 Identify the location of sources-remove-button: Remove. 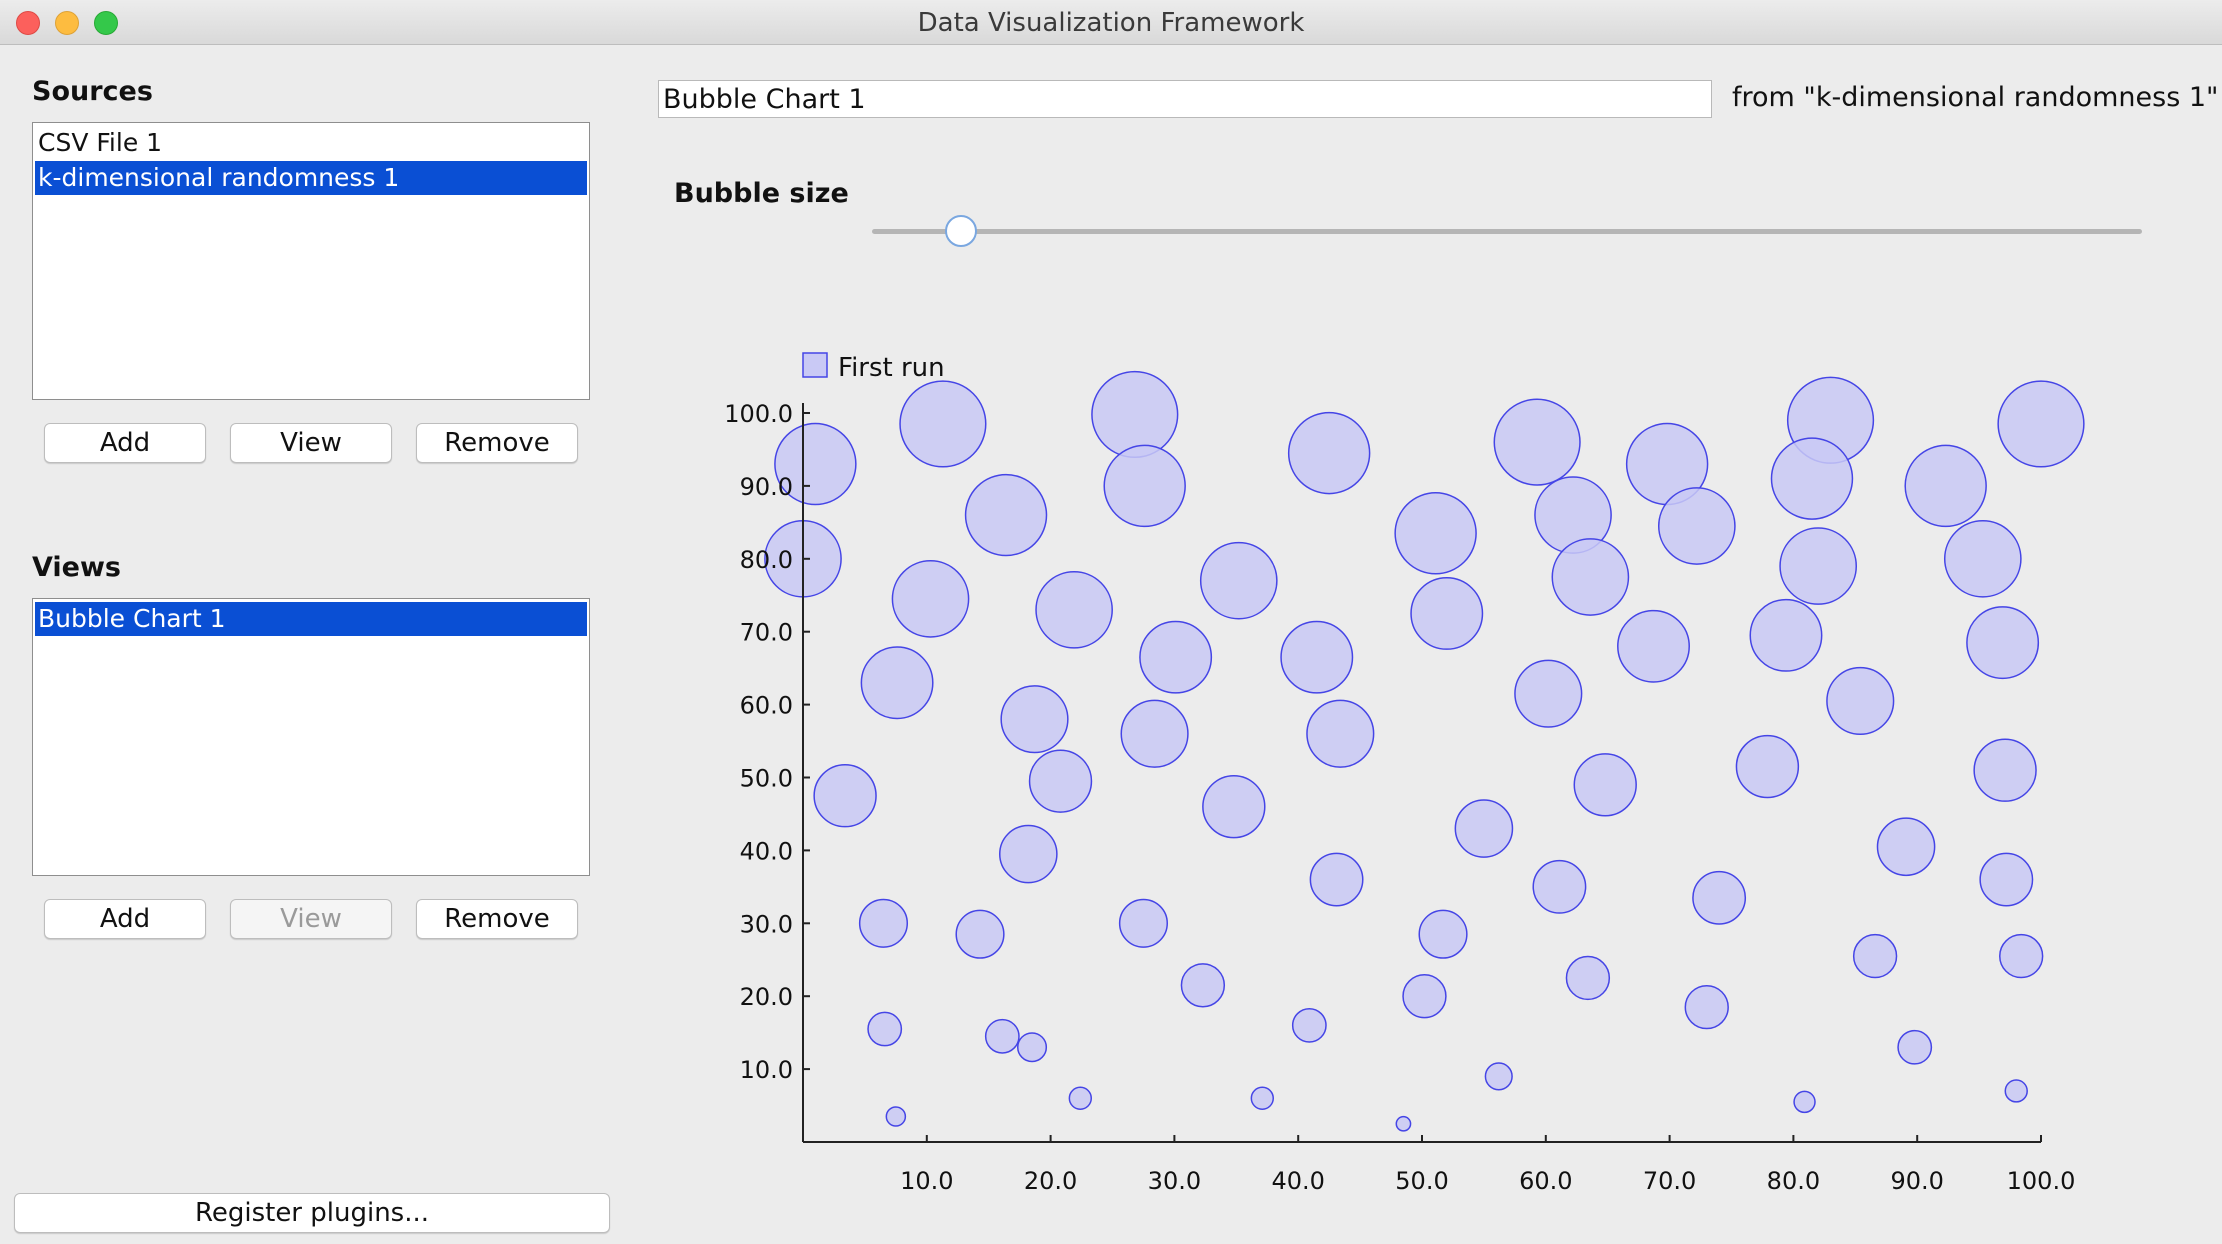
(497, 443).